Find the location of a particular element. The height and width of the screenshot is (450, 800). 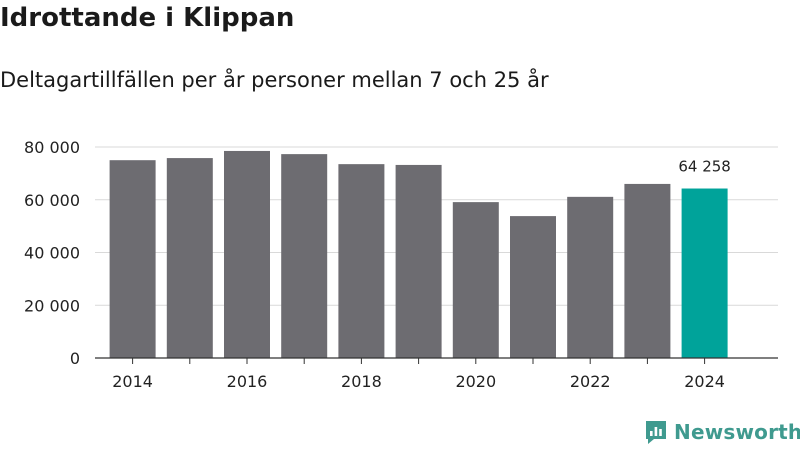

data-label: 64 258 is located at coordinates (704, 167).